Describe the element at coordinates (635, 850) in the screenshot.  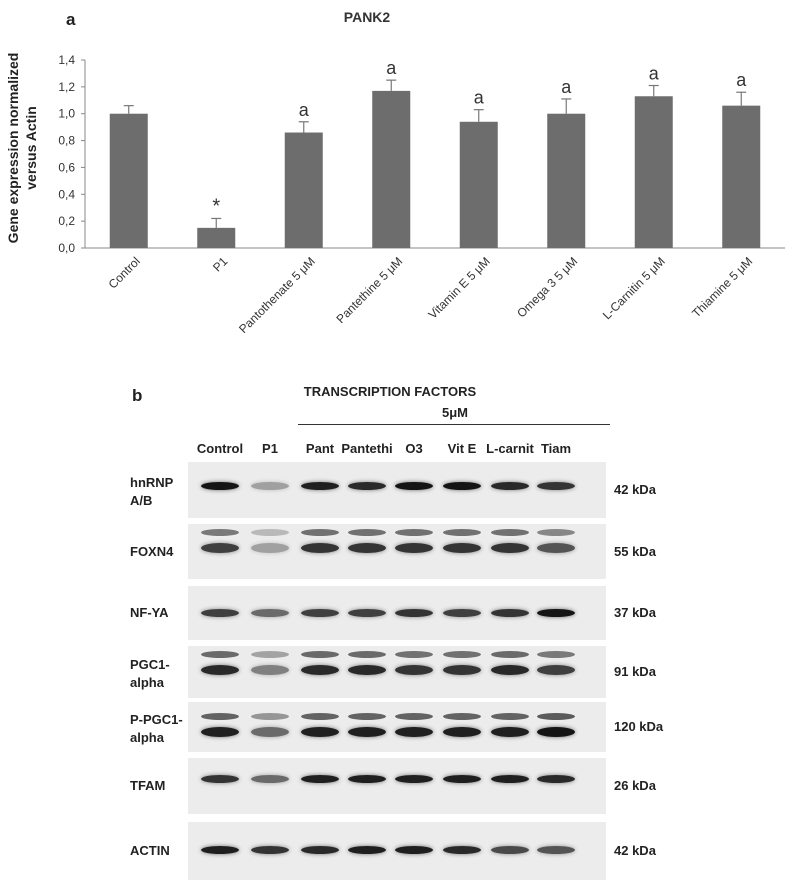
I see `kda-label: 42 kDa` at that location.